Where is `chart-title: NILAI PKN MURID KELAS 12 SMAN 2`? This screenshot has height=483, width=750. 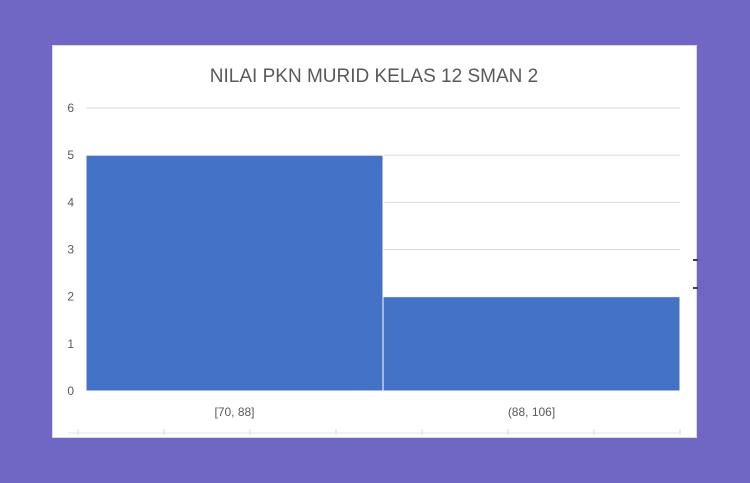 chart-title: NILAI PKN MURID KELAS 12 SMAN 2 is located at coordinates (374, 76).